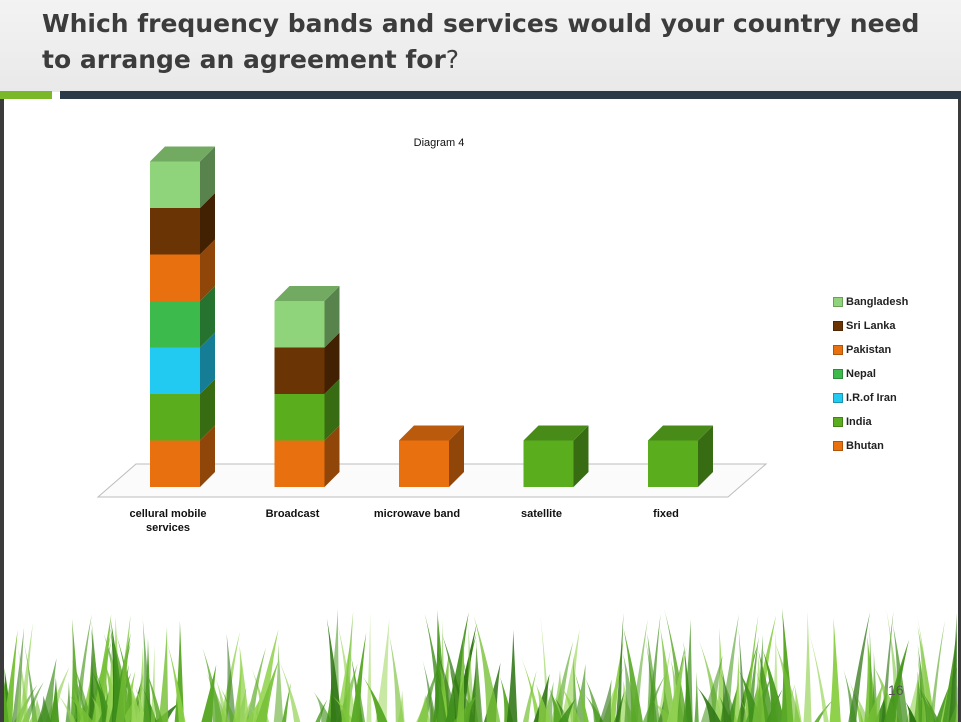 Image resolution: width=961 pixels, height=722 pixels. What do you see at coordinates (332, 363) in the screenshot?
I see `bar-1-sri-lanka-side` at bounding box center [332, 363].